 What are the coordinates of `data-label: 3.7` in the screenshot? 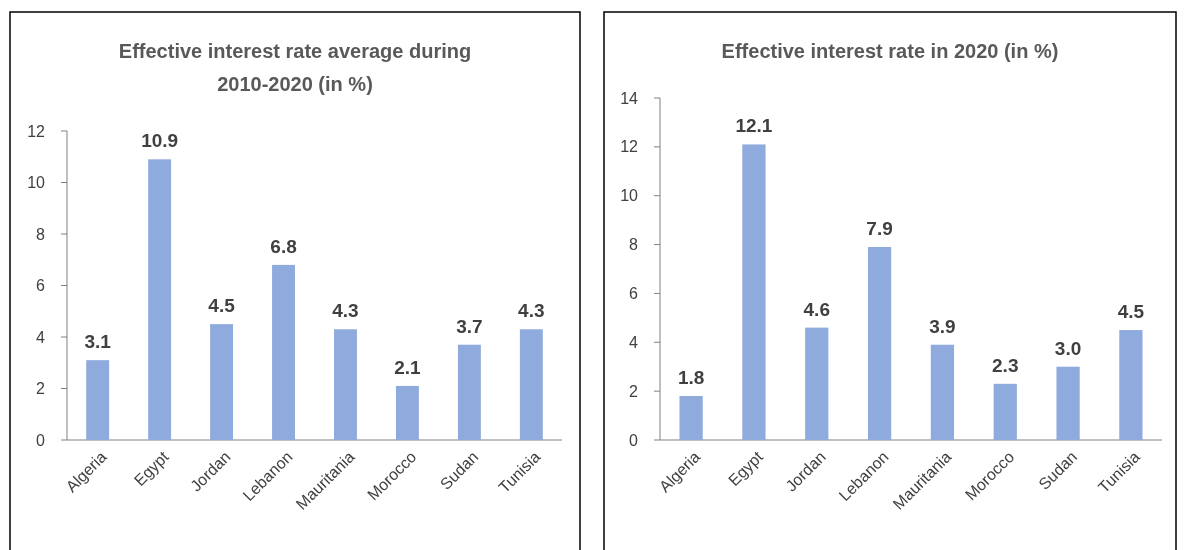 It's located at (469, 326).